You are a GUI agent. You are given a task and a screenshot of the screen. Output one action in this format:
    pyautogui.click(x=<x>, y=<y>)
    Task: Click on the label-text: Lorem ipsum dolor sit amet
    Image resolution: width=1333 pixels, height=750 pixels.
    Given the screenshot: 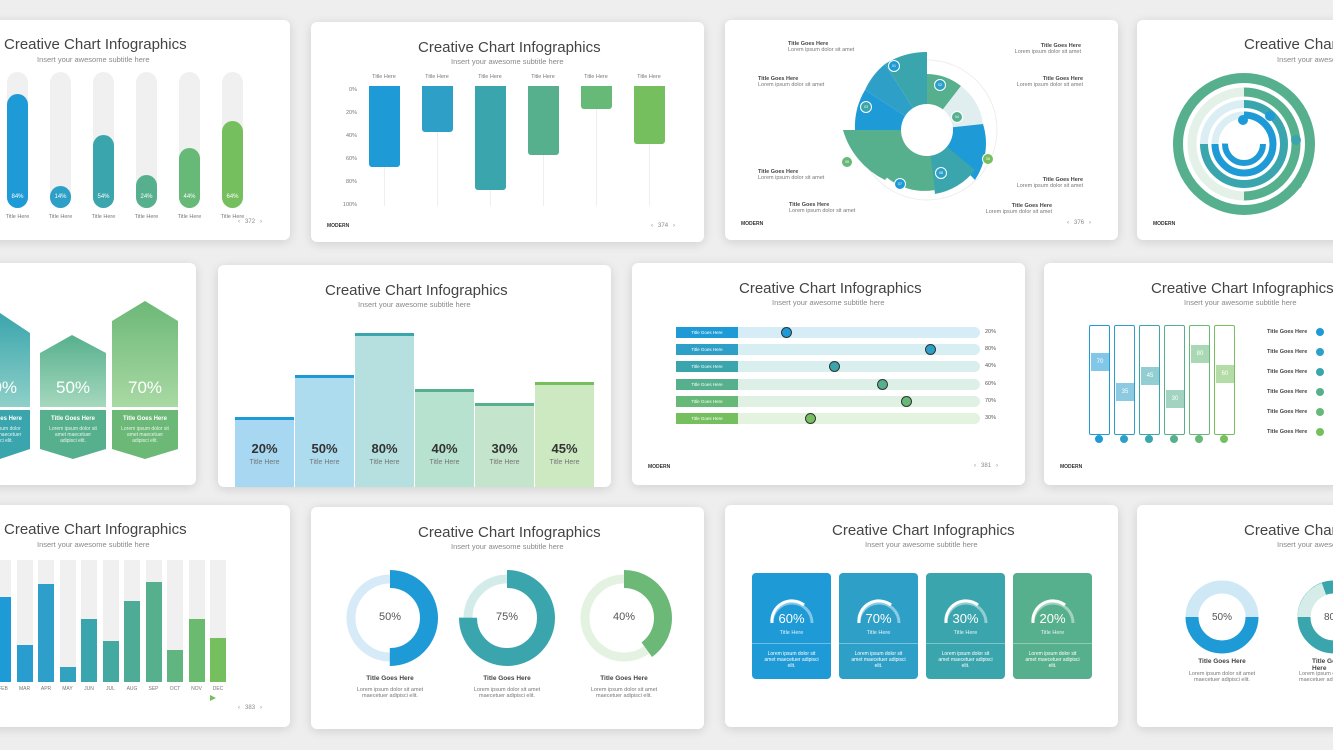 What is the action you would take?
    pyautogui.click(x=1018, y=212)
    